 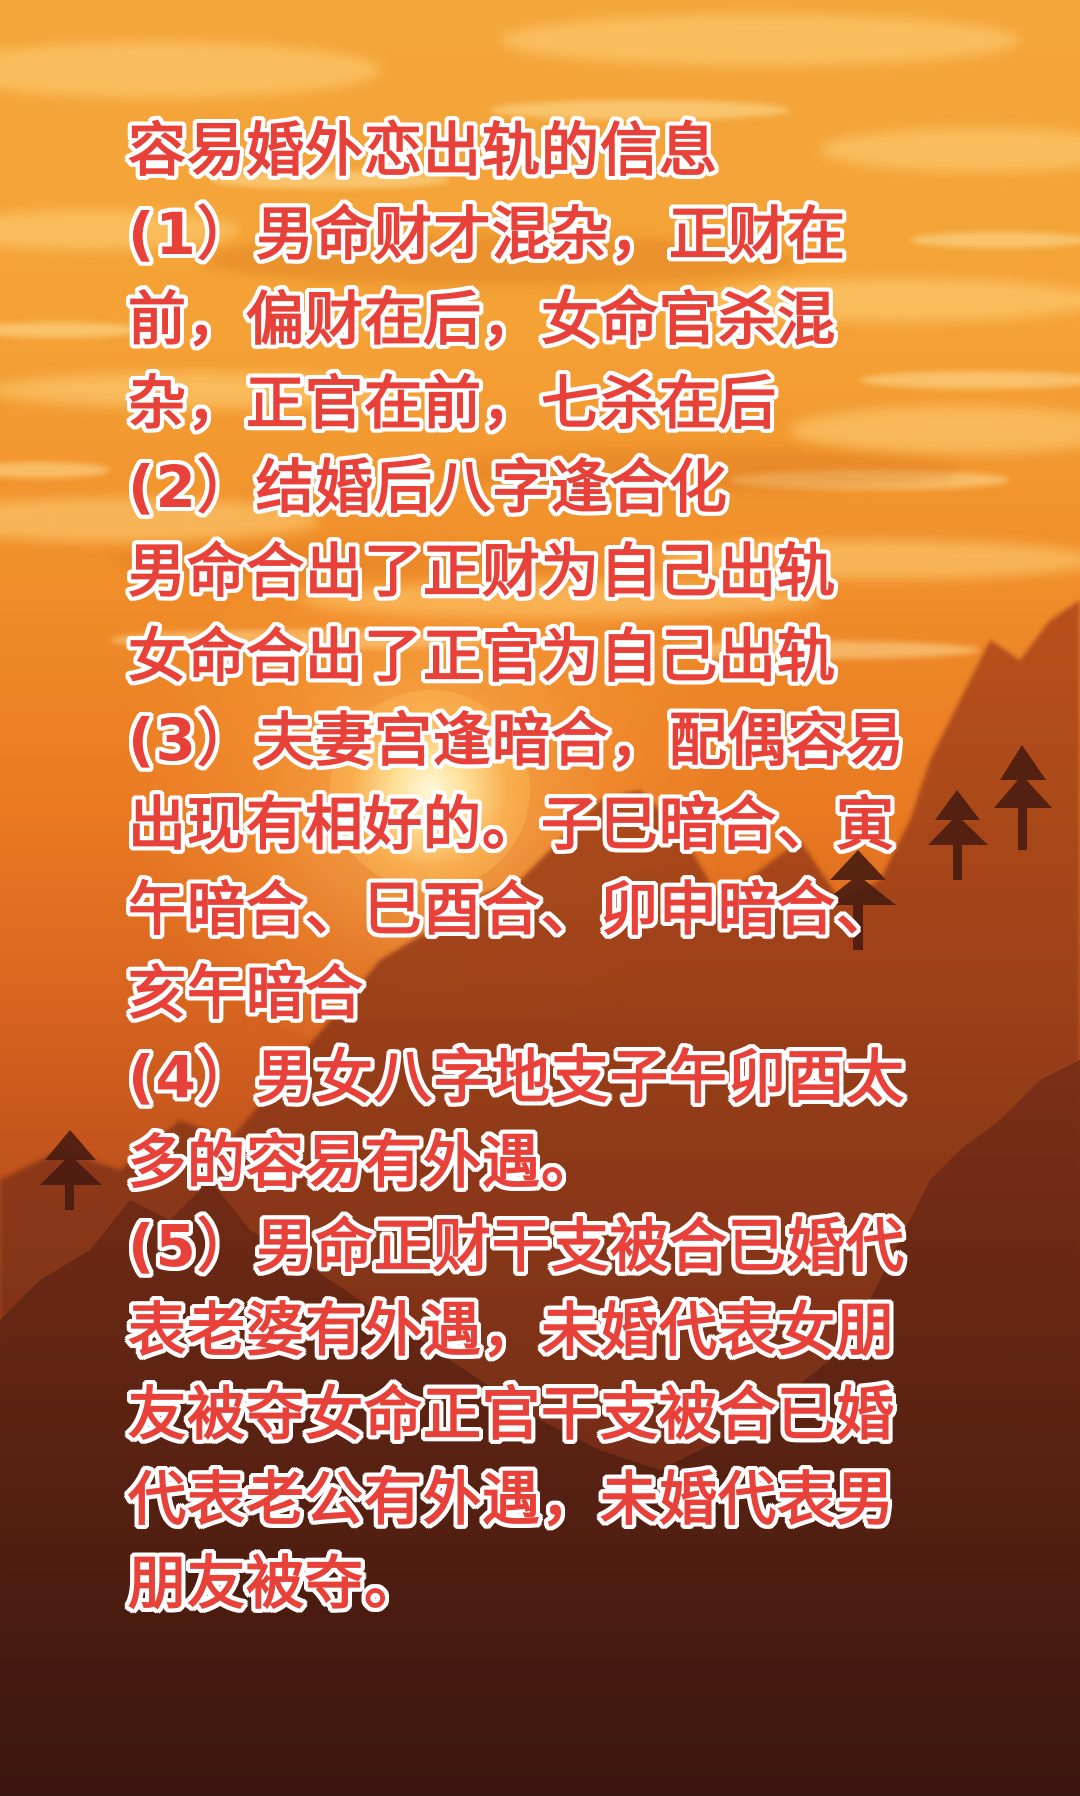 What do you see at coordinates (423, 150) in the screenshot?
I see `text-line-title: 容易婚外恋出轨的信息` at bounding box center [423, 150].